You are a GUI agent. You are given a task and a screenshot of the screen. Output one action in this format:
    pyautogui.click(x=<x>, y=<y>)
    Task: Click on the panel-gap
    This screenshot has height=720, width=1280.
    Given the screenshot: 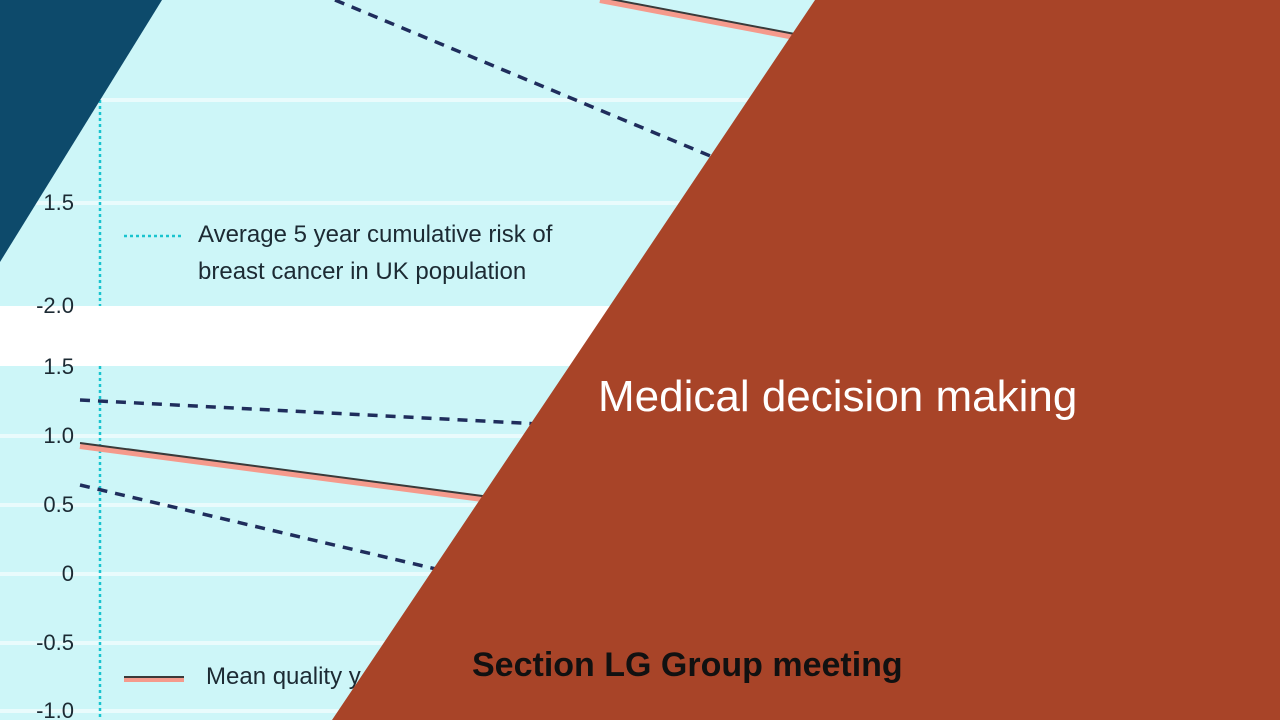 What is the action you would take?
    pyautogui.click(x=640, y=336)
    